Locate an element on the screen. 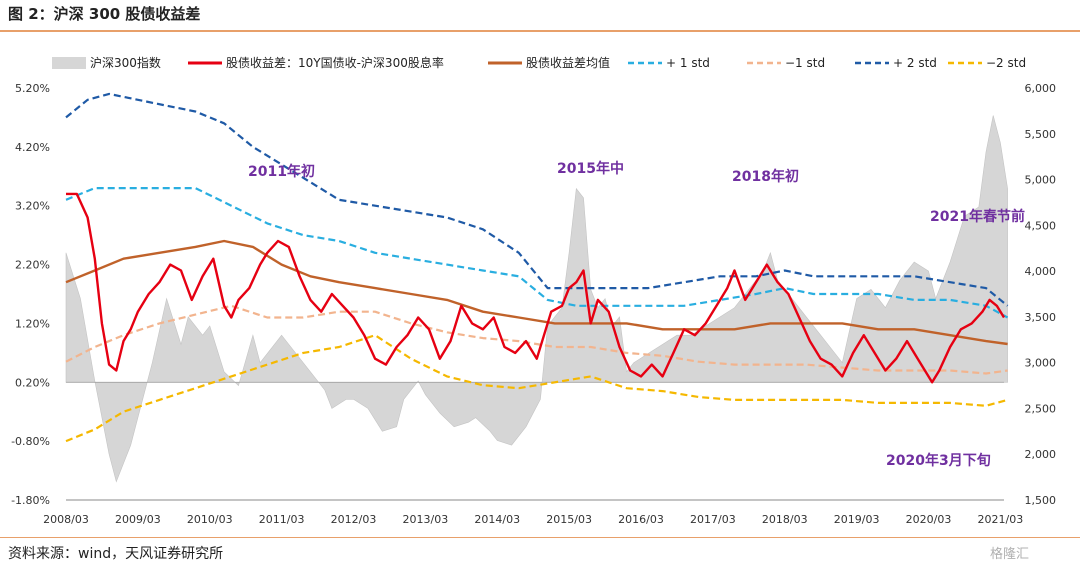 The height and width of the screenshot is (567, 1080). x-tick-label: 2011/03 is located at coordinates (282, 519).